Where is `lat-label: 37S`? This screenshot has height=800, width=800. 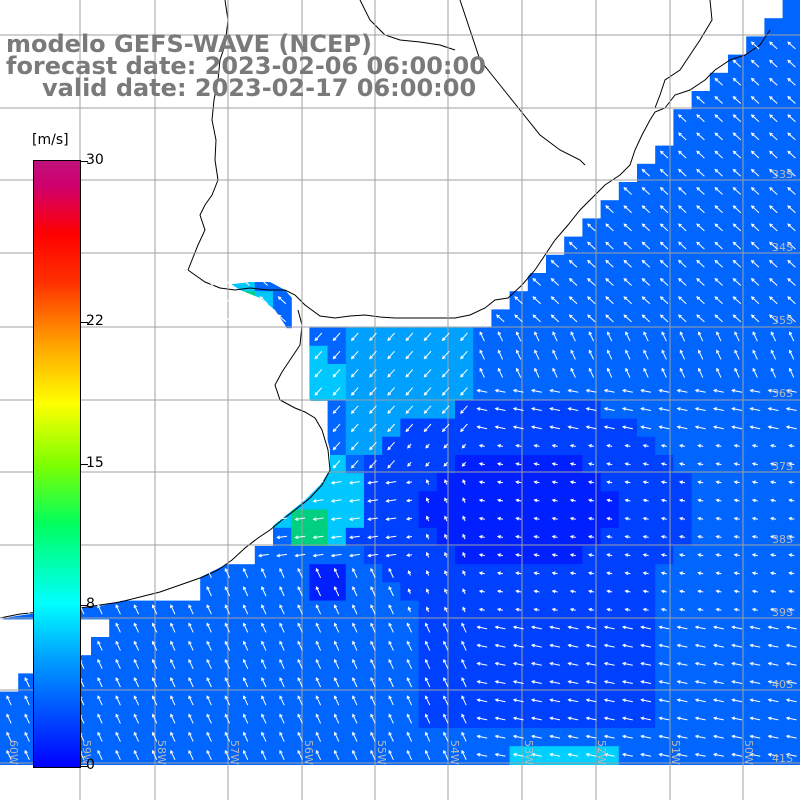 lat-label: 37S is located at coordinates (782, 466).